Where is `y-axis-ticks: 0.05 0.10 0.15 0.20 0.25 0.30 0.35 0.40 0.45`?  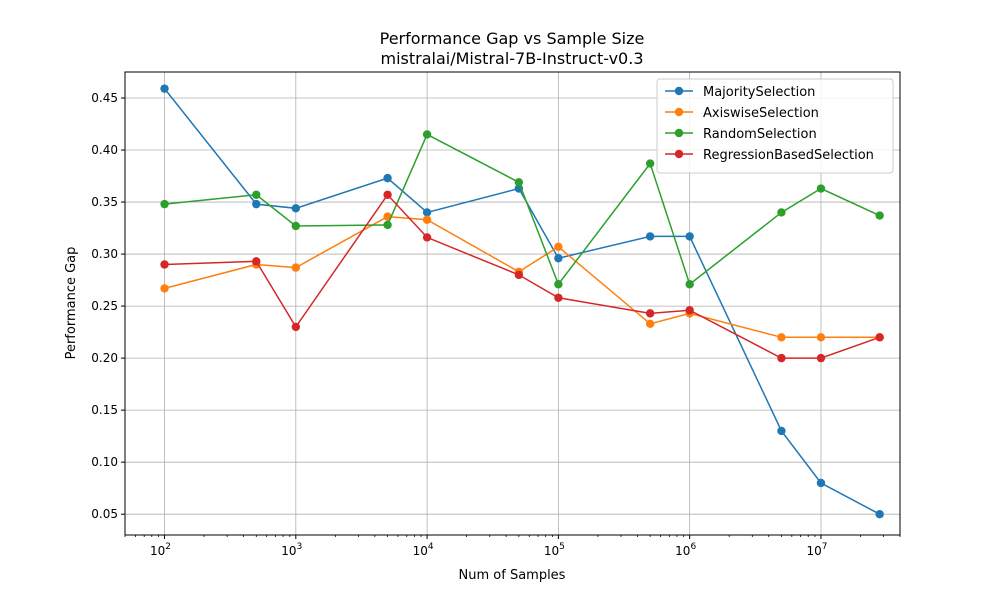
y-axis-ticks: 0.05 0.10 0.15 0.20 0.25 0.30 0.35 0.40 0.45 is located at coordinates (108, 306).